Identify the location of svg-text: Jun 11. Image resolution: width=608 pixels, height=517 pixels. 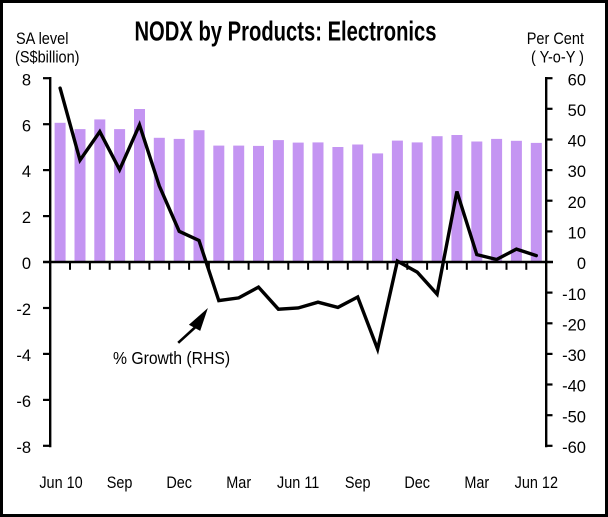
(298, 483).